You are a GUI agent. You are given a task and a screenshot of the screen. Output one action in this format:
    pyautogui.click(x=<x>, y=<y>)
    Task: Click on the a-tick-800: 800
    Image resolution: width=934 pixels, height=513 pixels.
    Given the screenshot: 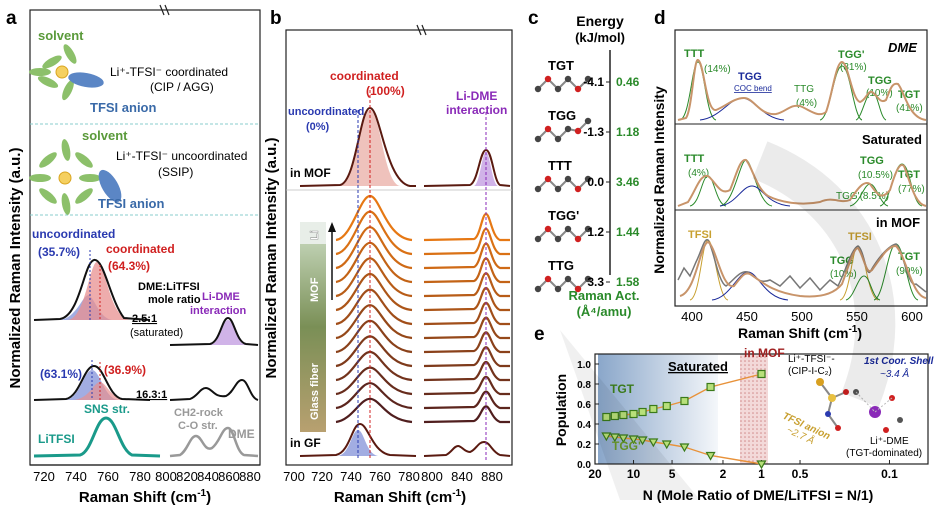 What is the action you would take?
    pyautogui.click(x=166, y=476)
    